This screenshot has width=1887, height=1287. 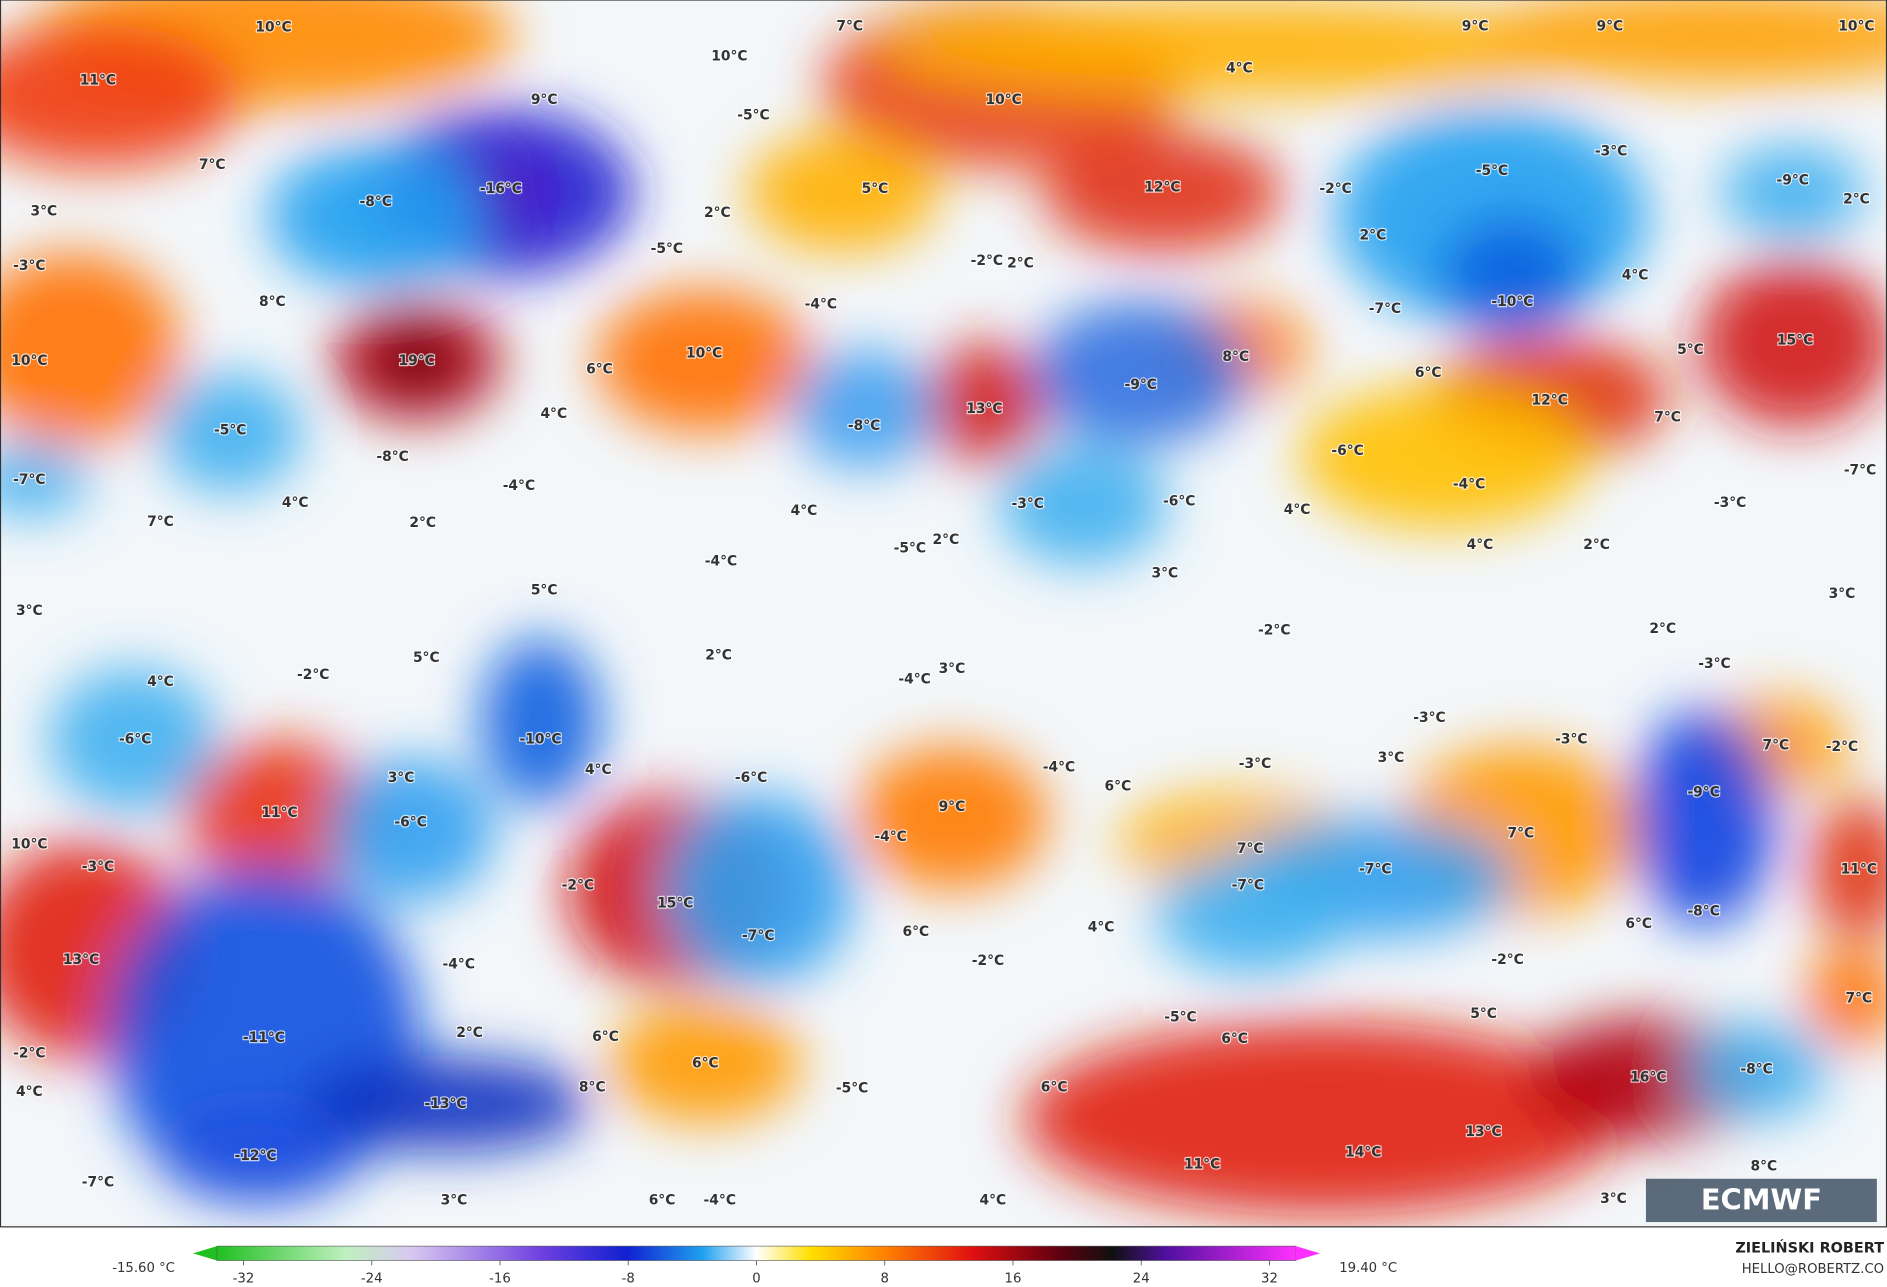 I want to click on logo-box, so click(x=1761, y=1200).